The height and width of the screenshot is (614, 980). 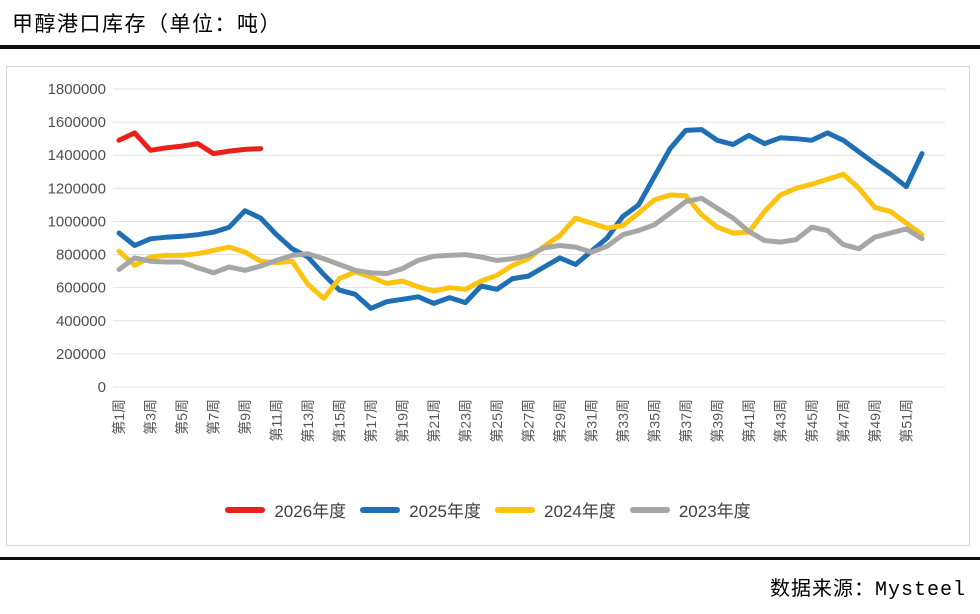 I want to click on series-line-2026年度, so click(x=190, y=143).